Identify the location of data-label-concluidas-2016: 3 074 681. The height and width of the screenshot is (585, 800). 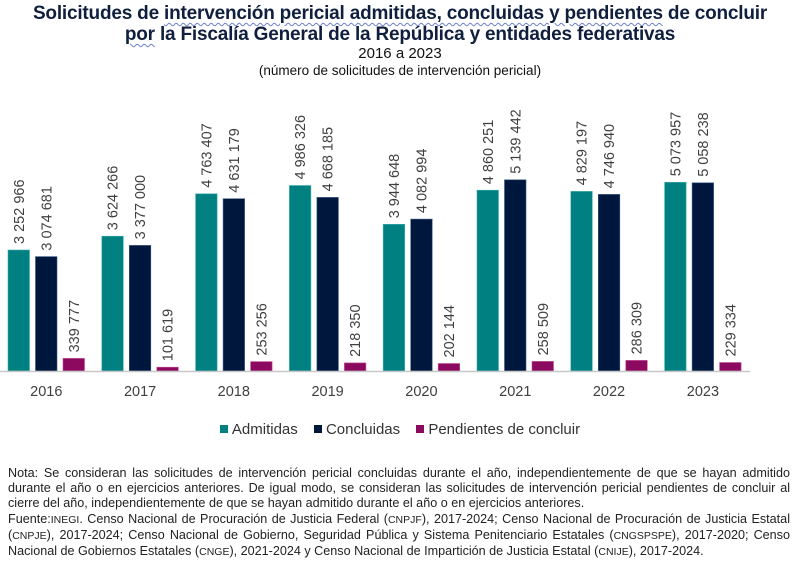
(47, 218).